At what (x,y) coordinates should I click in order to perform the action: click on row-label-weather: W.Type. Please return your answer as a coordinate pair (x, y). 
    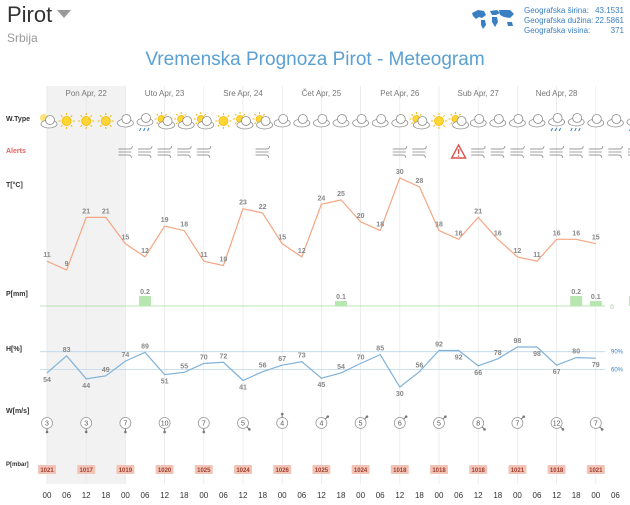
    Looking at the image, I should click on (18, 119).